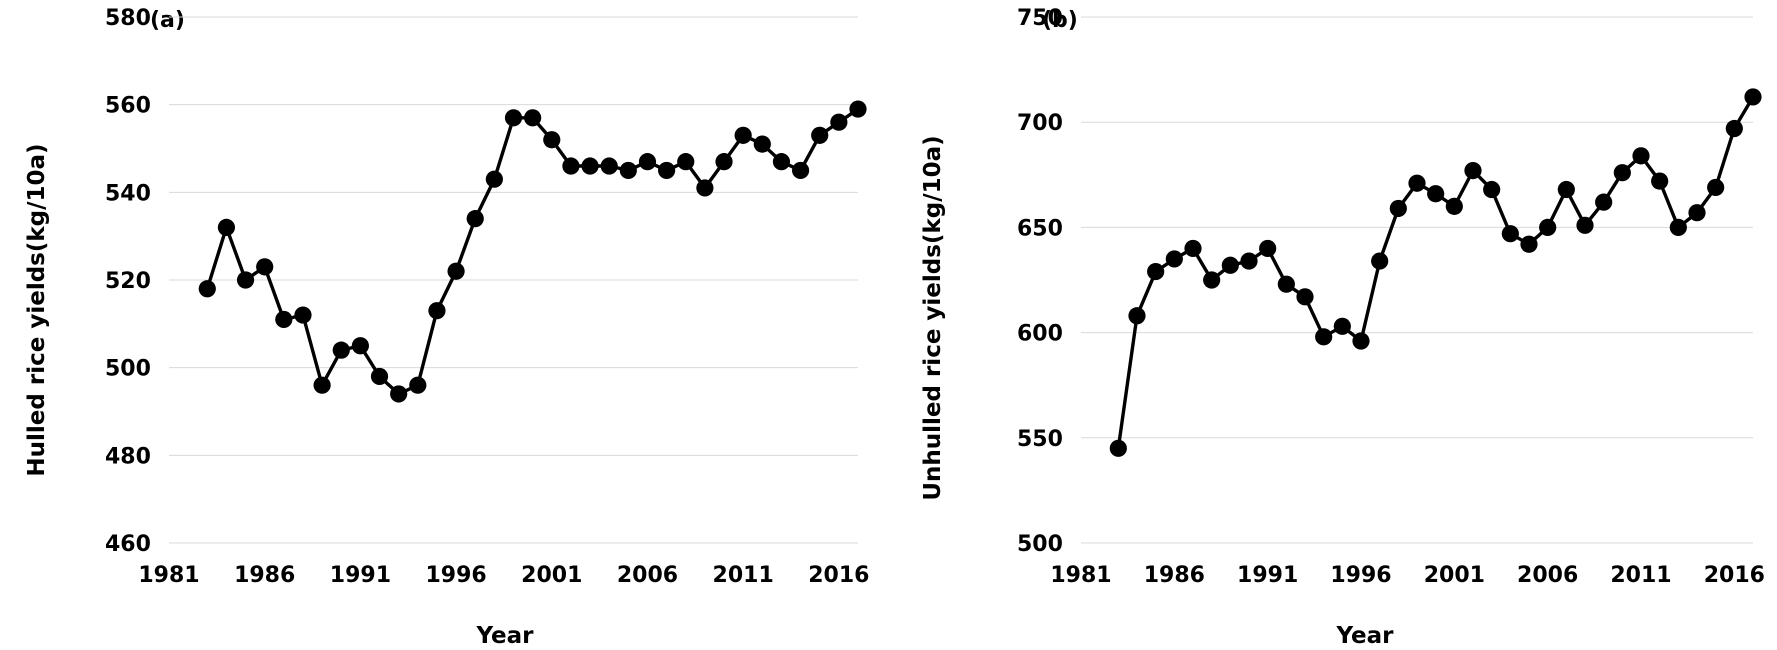 Image resolution: width=1777 pixels, height=650 pixels. Describe the element at coordinates (551, 575) in the screenshot. I see `panel-a-x-tick-label: 2001` at that location.